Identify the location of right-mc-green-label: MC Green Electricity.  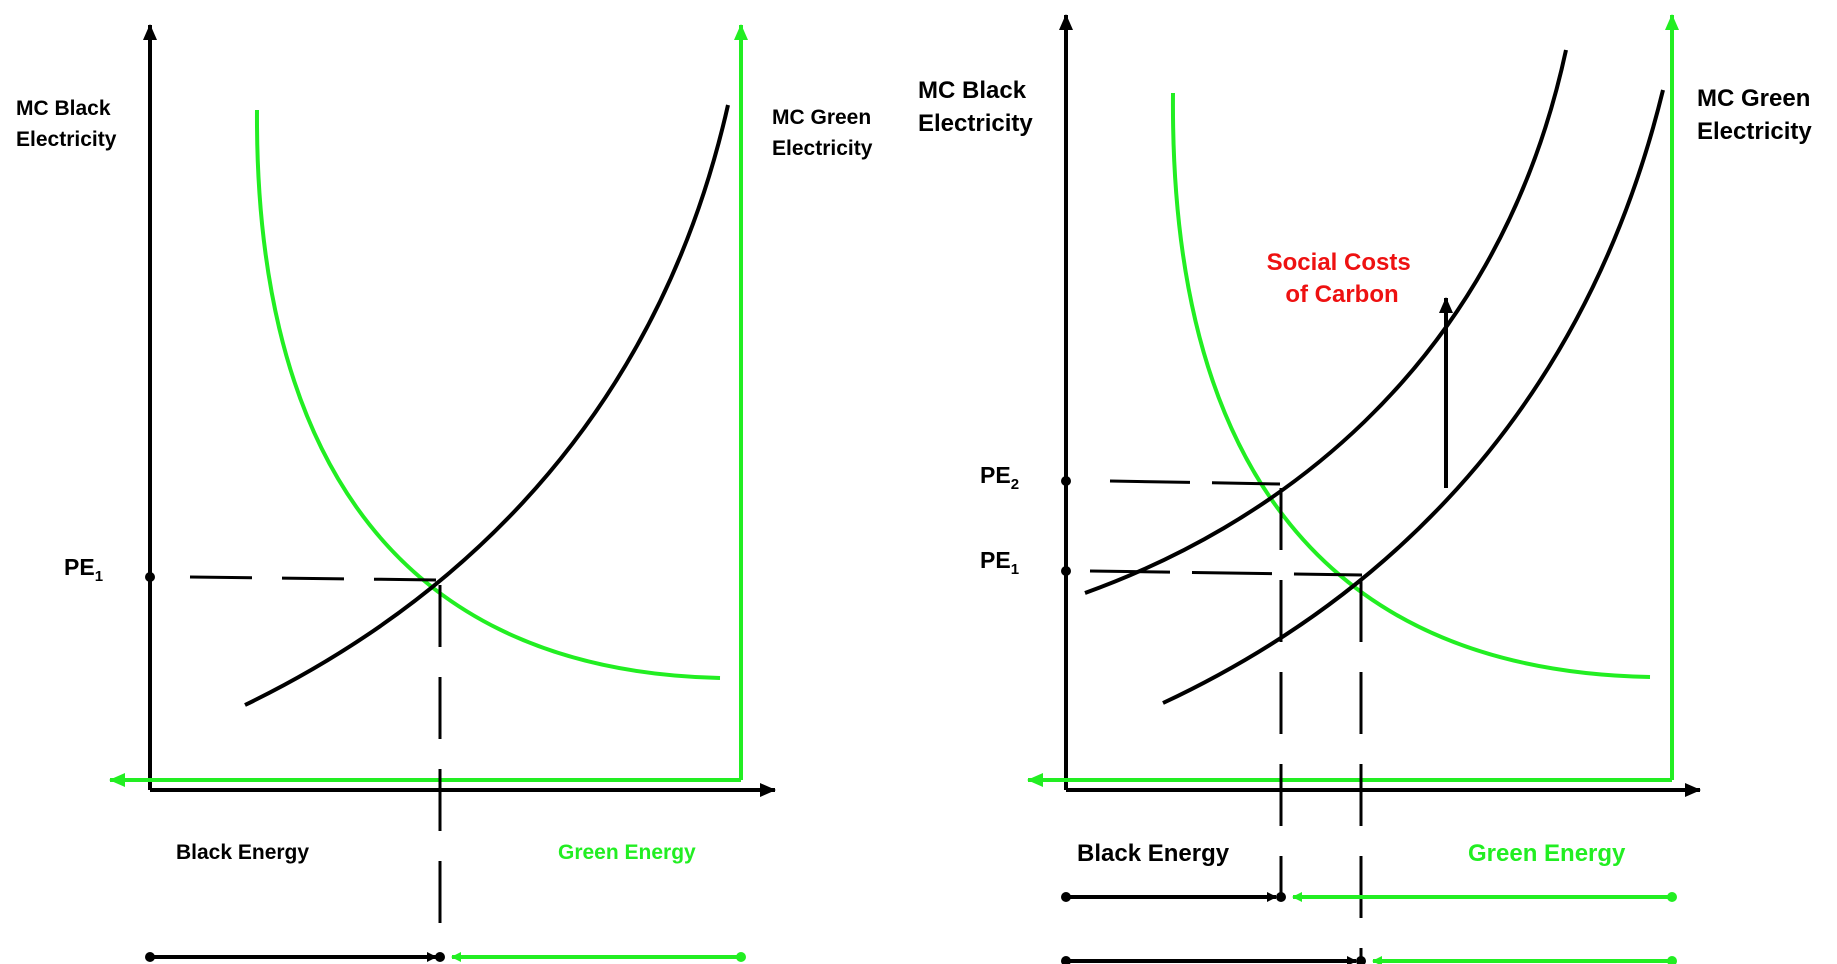
(1757, 115).